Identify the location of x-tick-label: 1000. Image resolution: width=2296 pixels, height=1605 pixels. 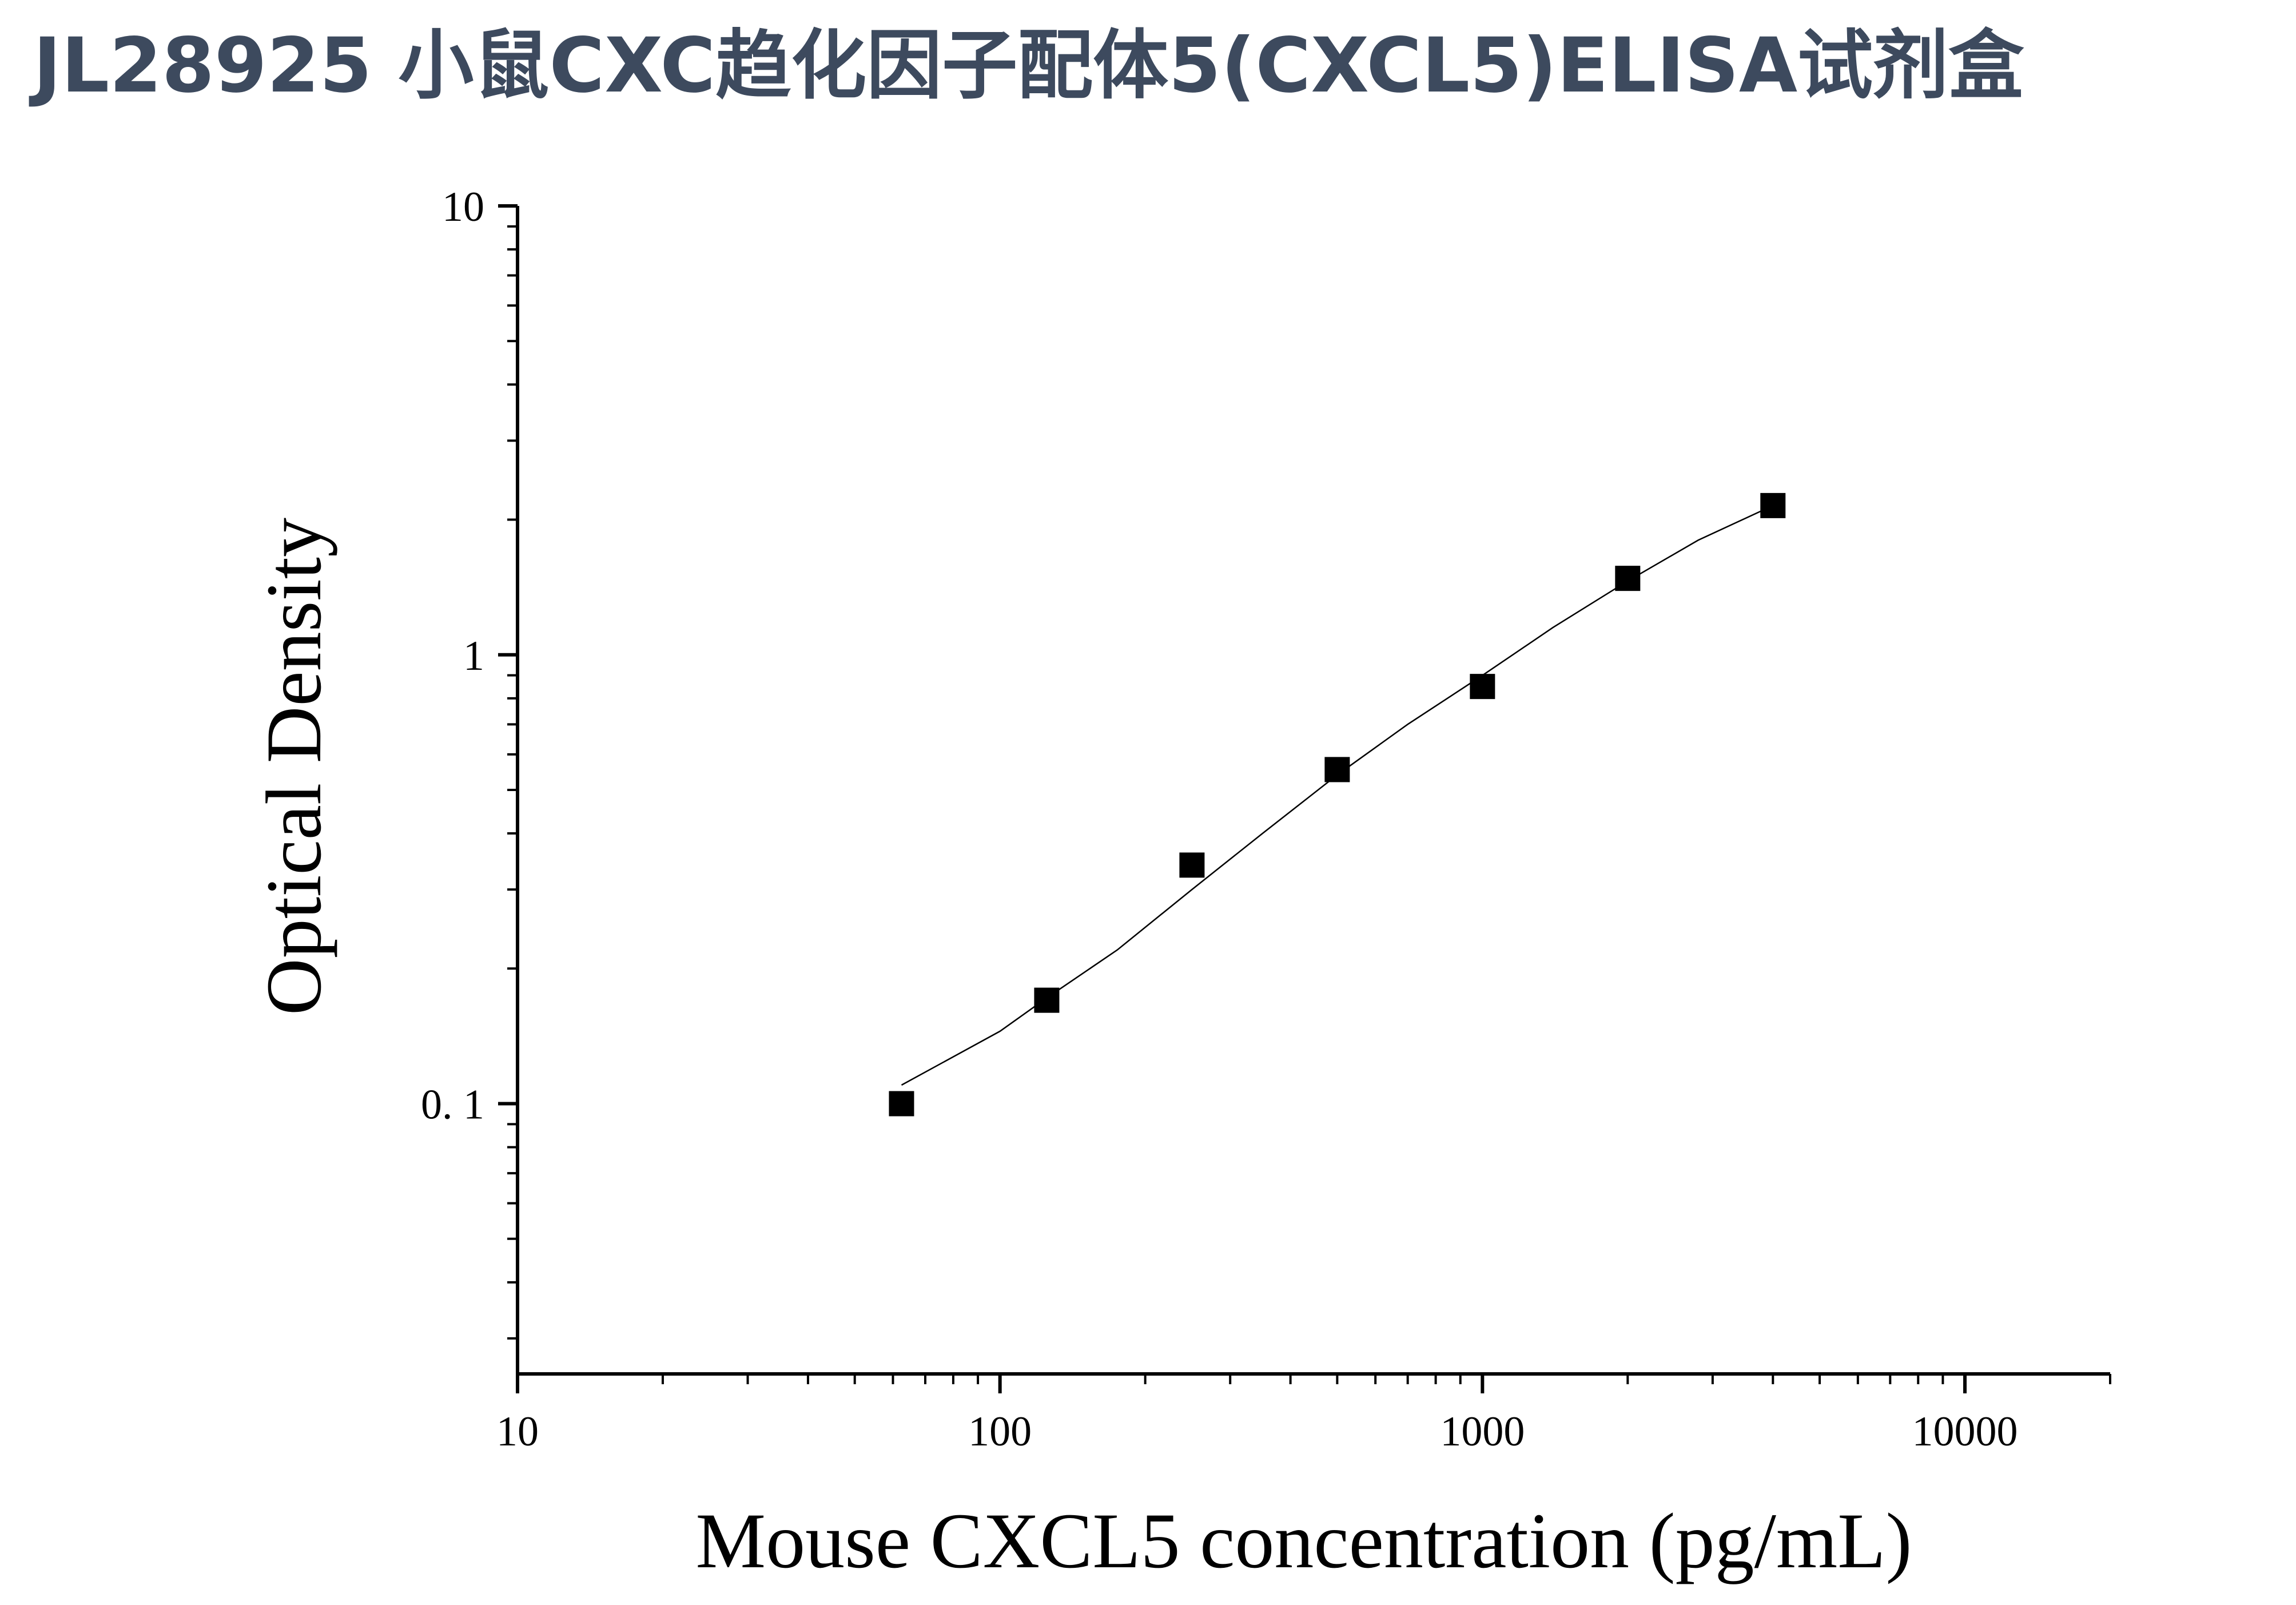
(1483, 1431).